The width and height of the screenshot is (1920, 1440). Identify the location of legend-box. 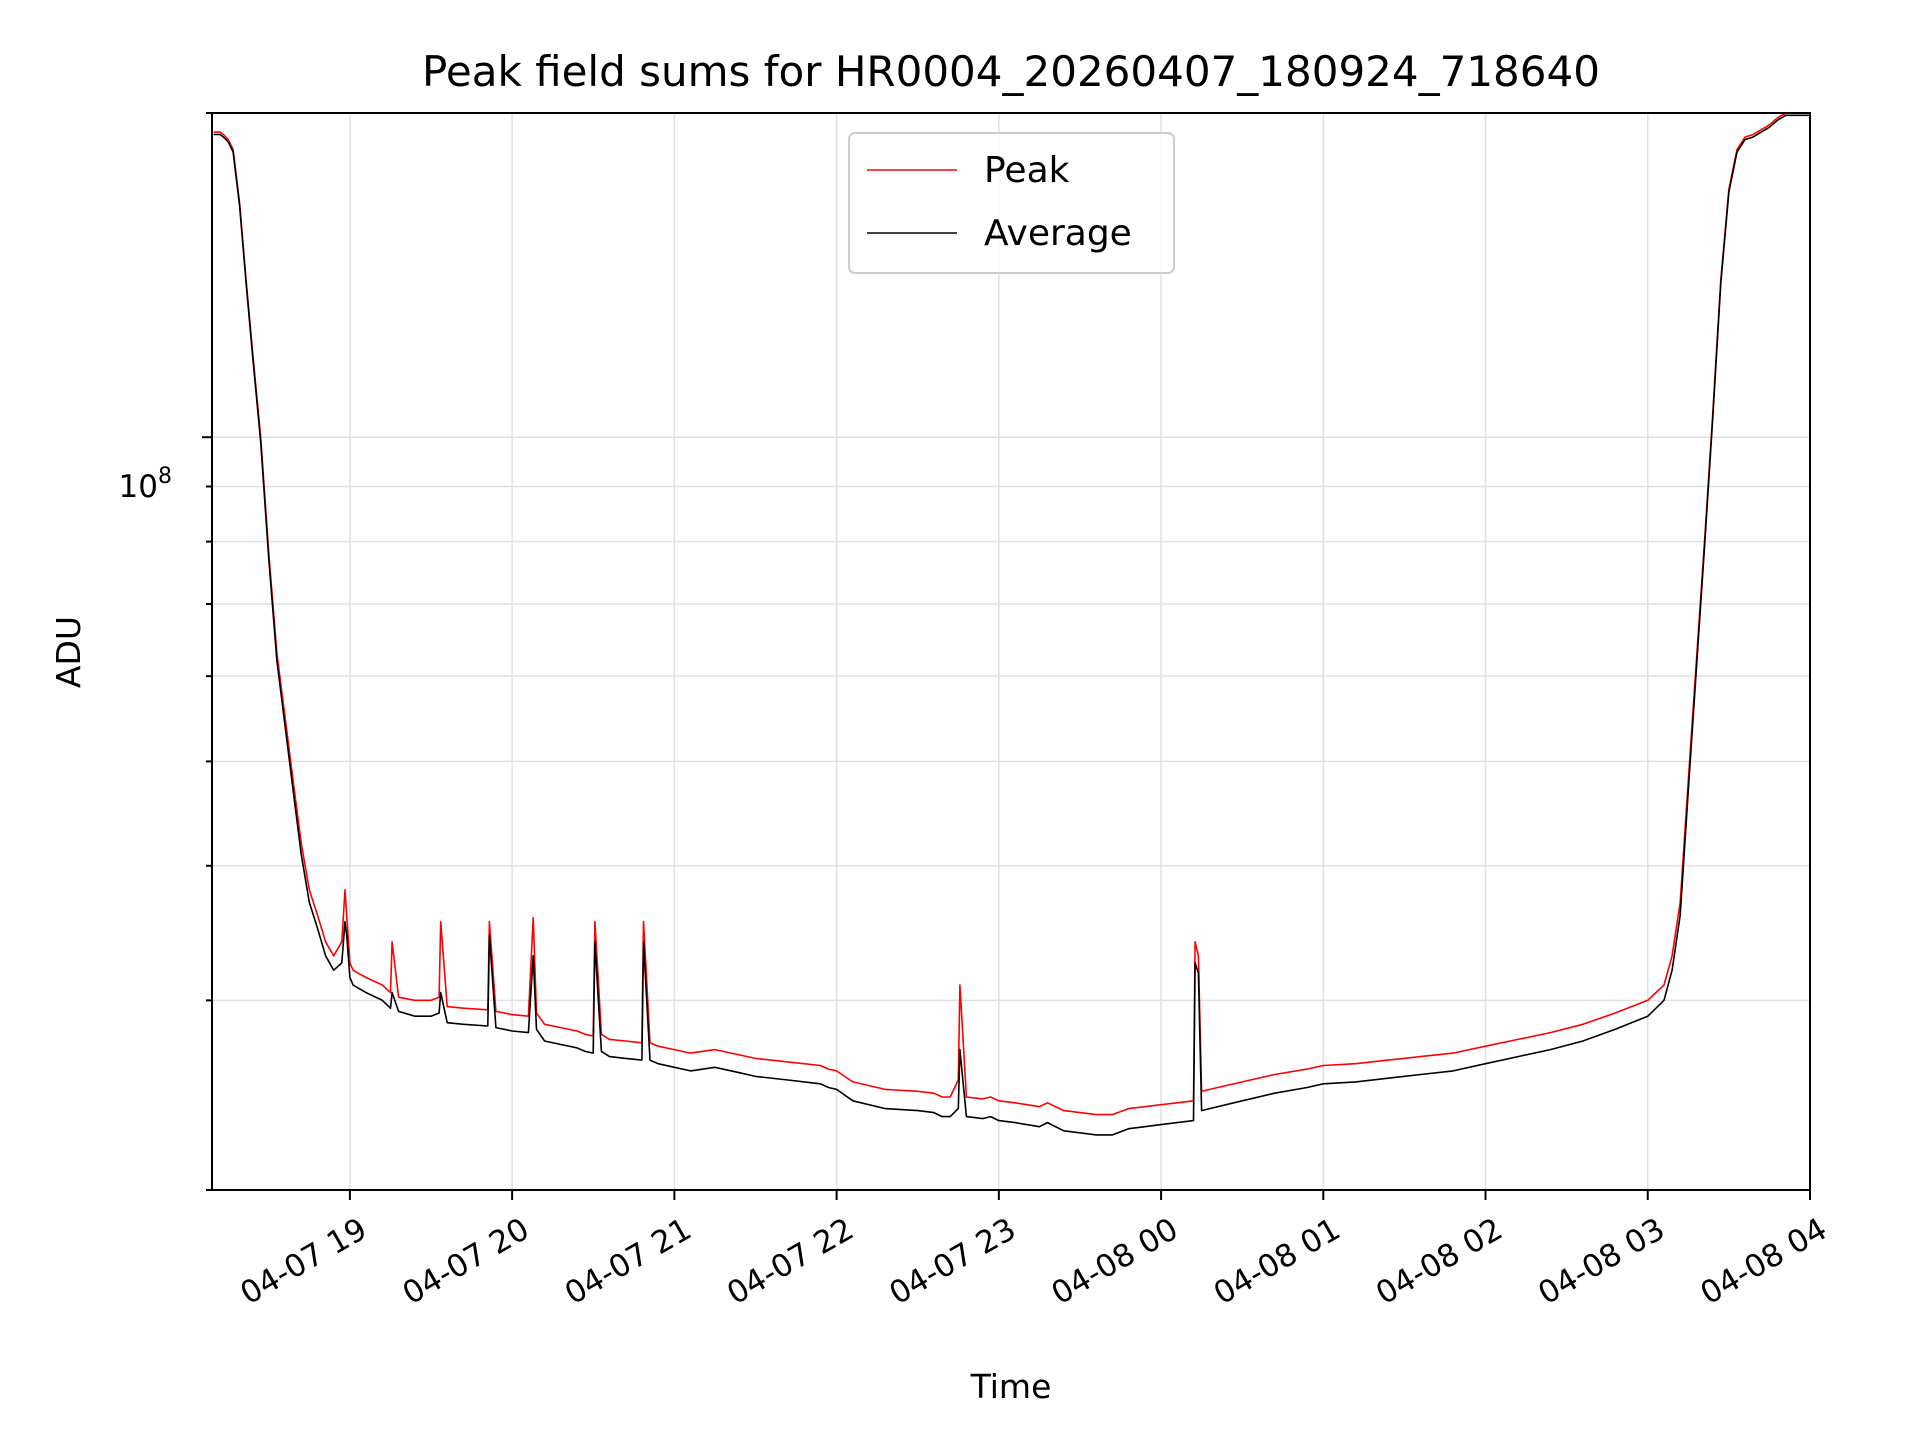
(1011, 203).